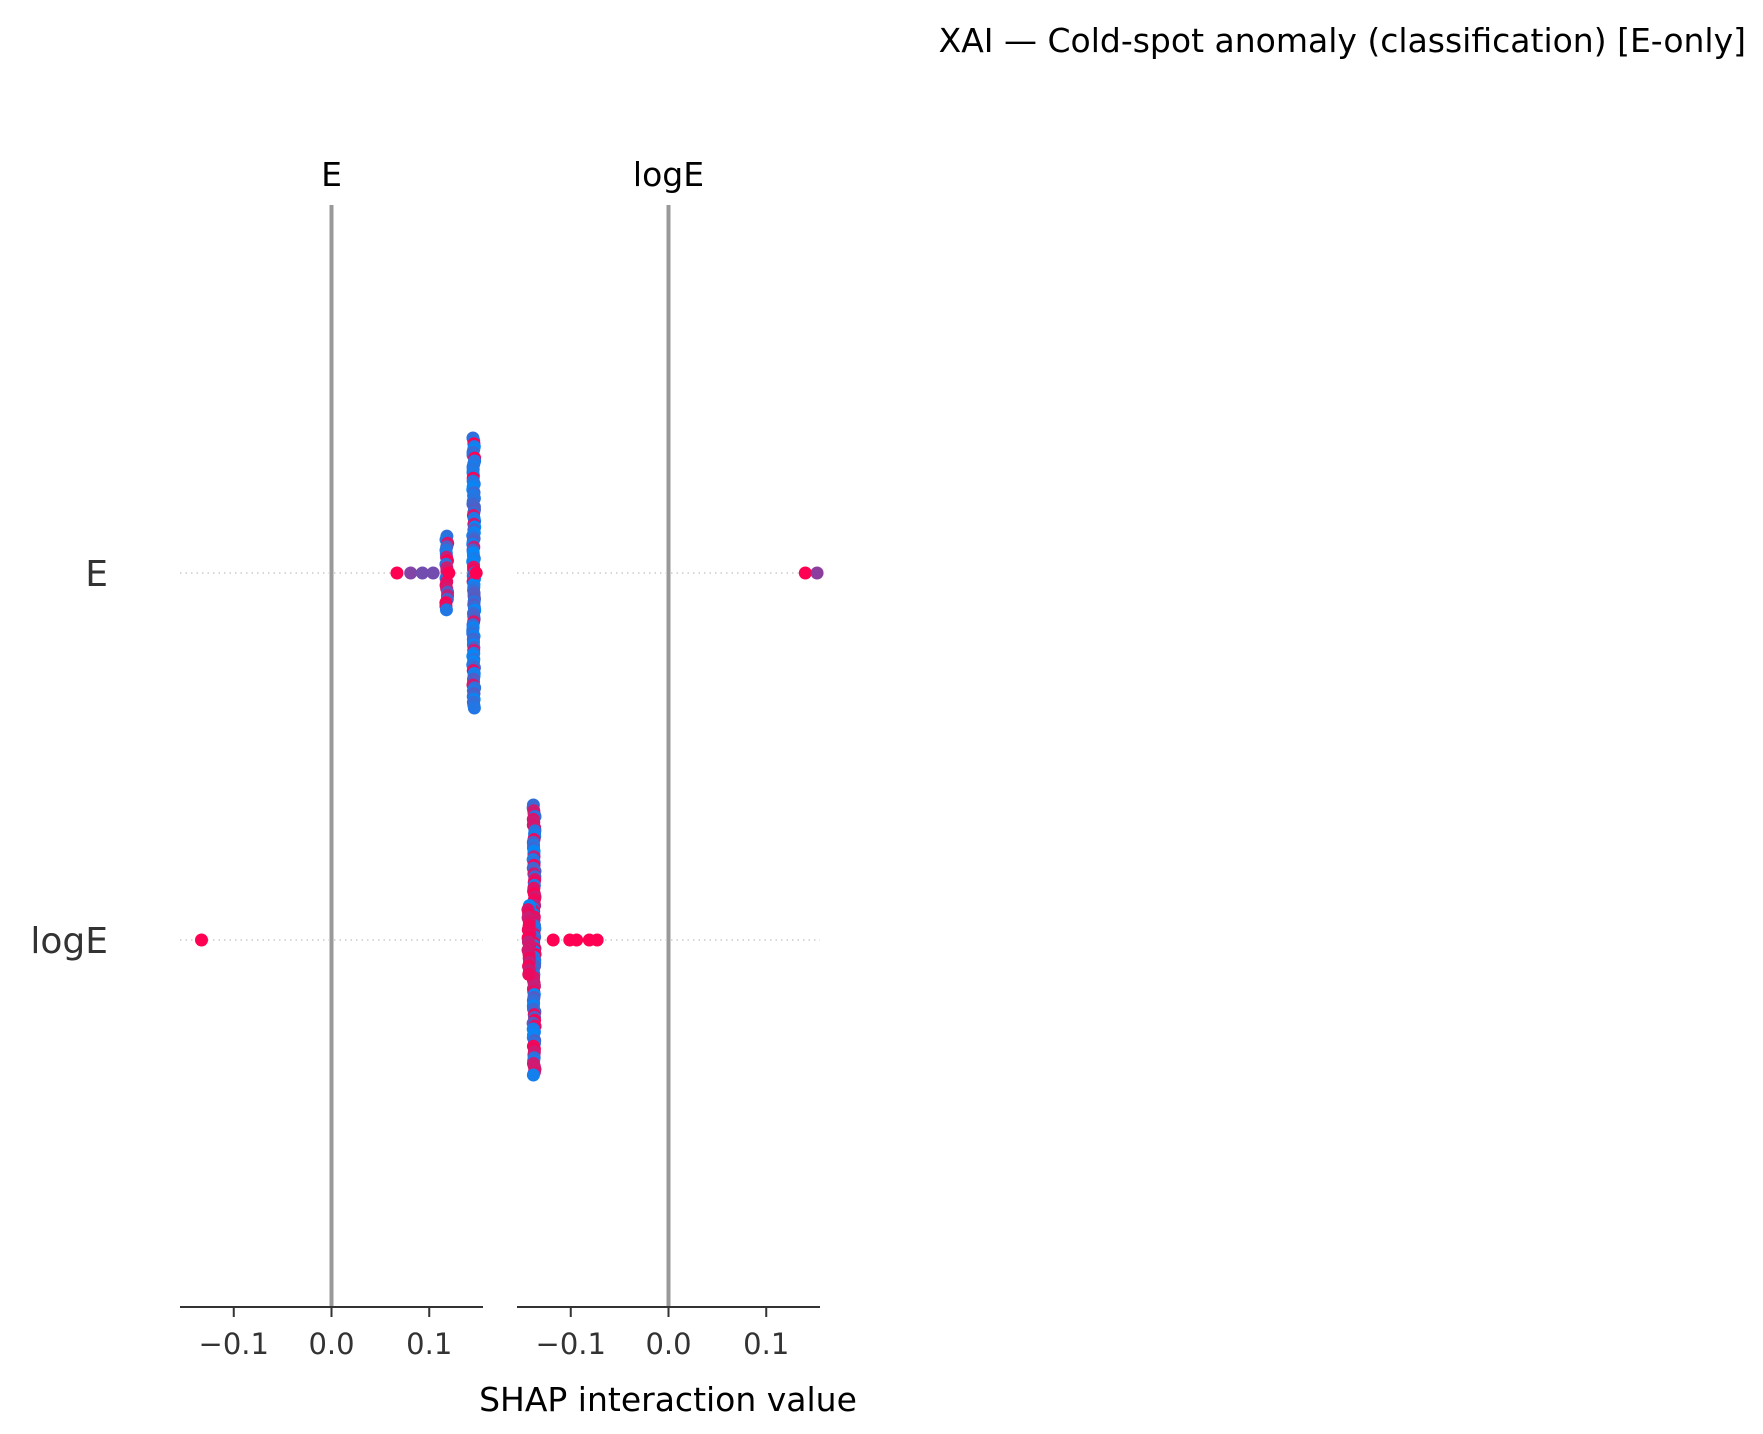 Image resolution: width=1763 pixels, height=1434 pixels. I want to click on cell-loge-loge, so click(562, 940).